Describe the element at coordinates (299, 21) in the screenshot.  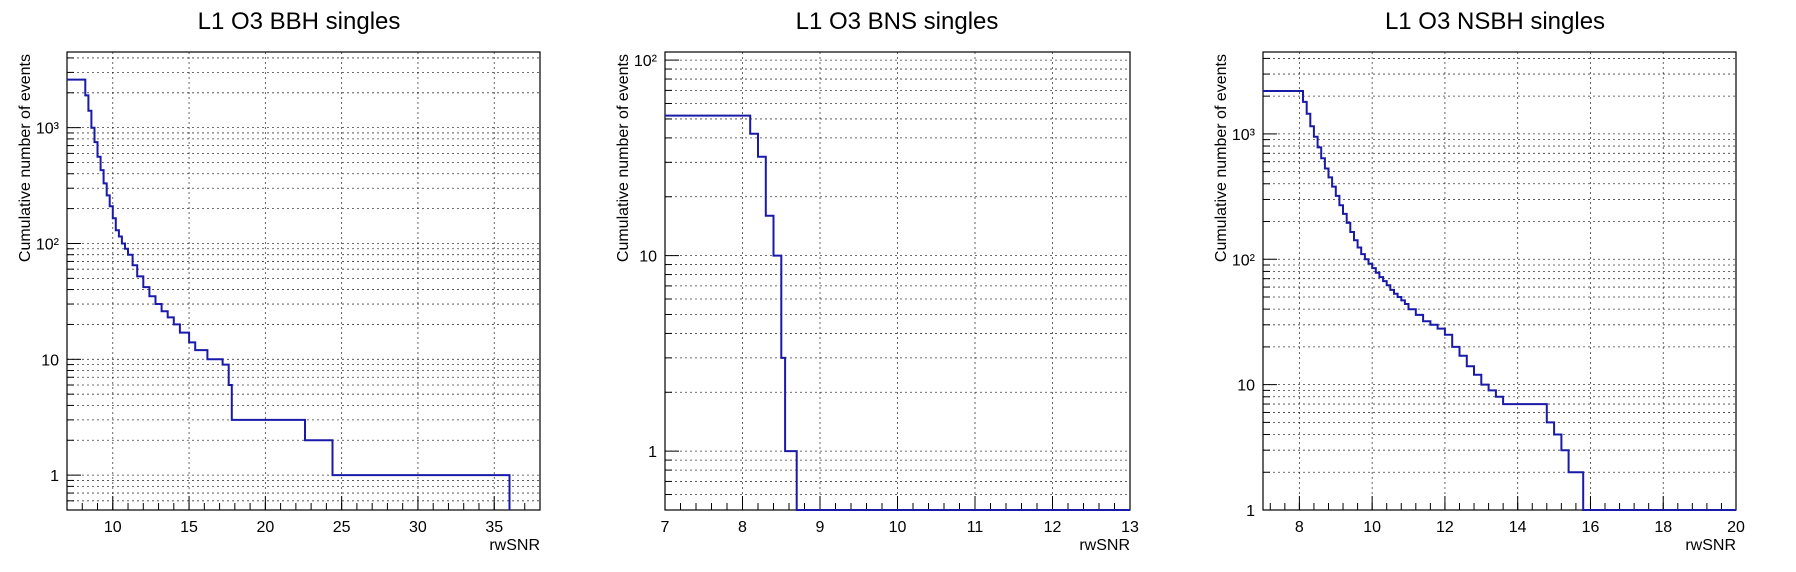
I see `chart-title: L1 O3 BBH singles` at that location.